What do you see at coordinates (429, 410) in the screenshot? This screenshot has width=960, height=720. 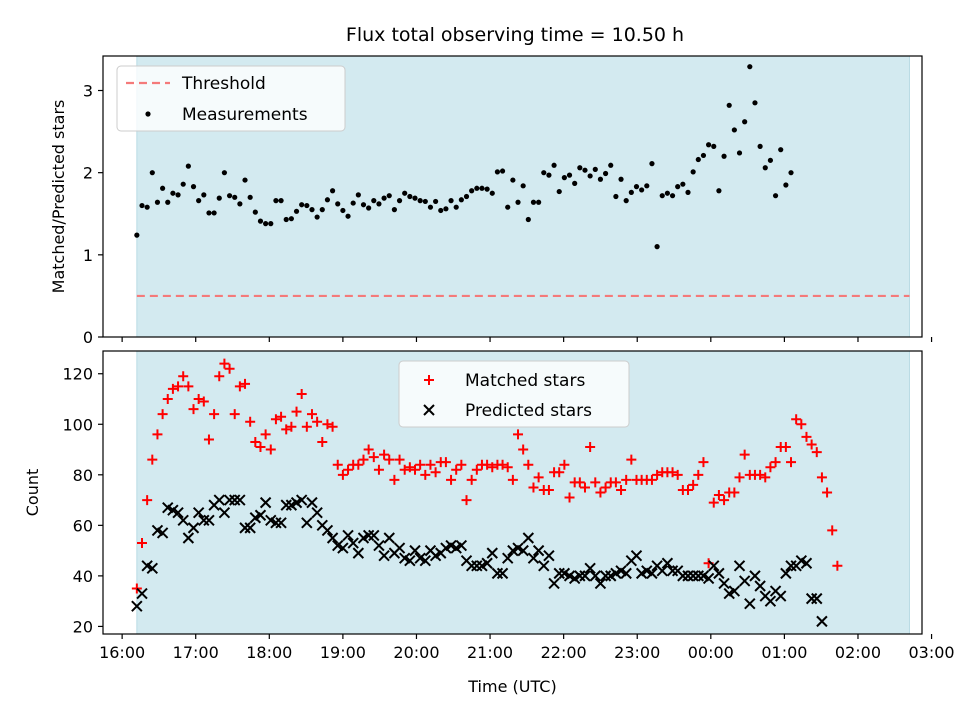 I see `legend-predicted-swatch` at bounding box center [429, 410].